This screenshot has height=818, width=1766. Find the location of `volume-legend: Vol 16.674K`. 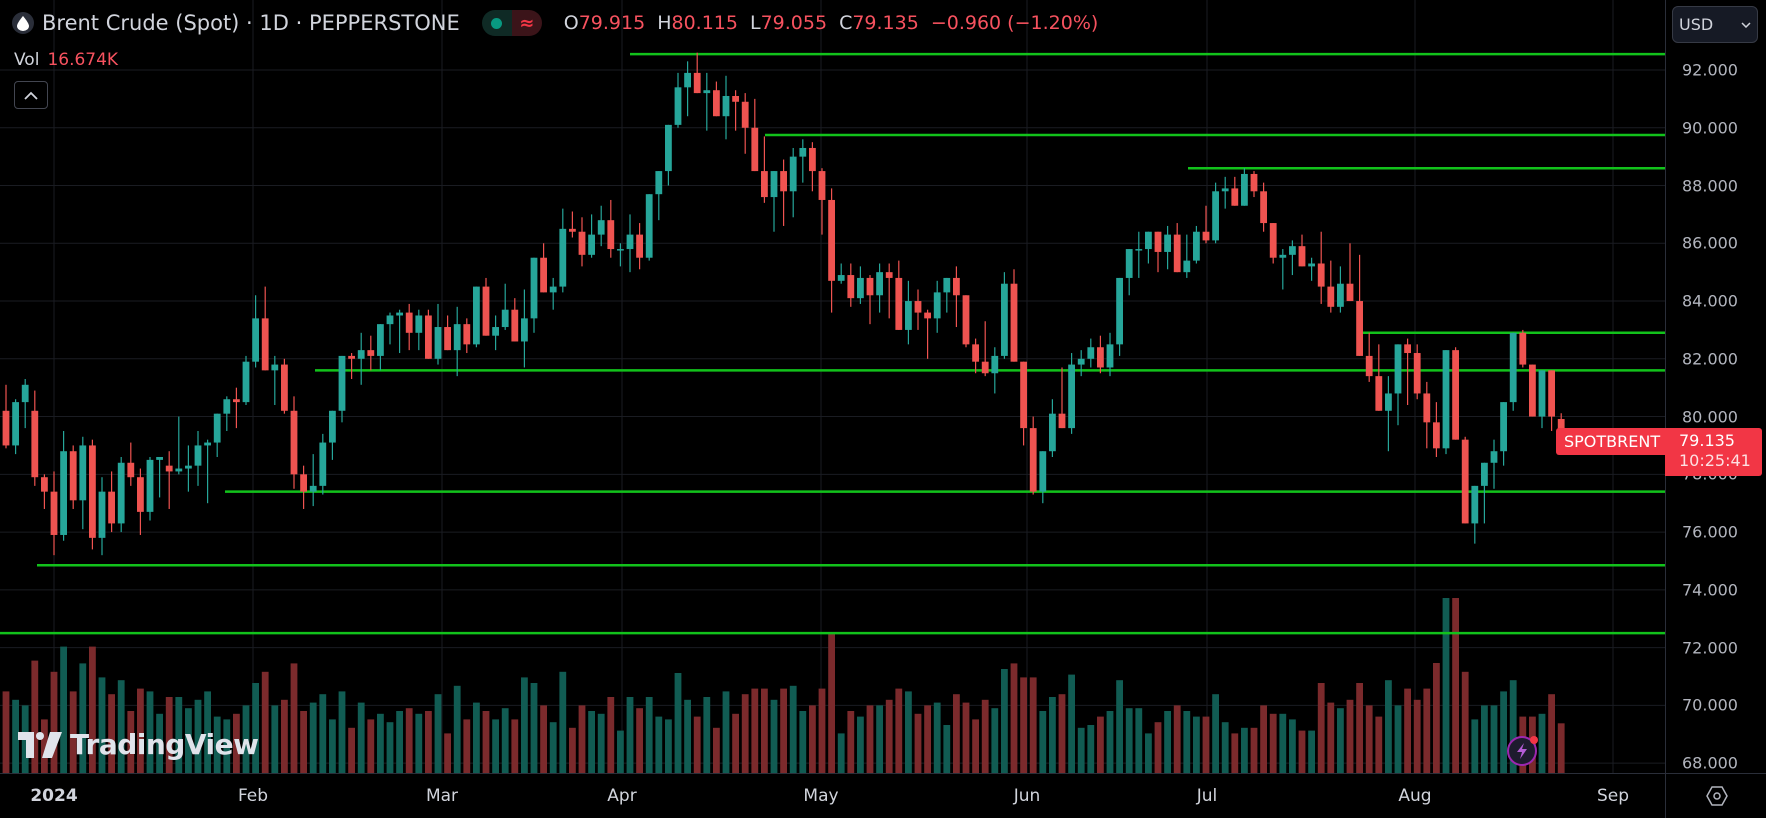

volume-legend: Vol 16.674K is located at coordinates (66, 60).